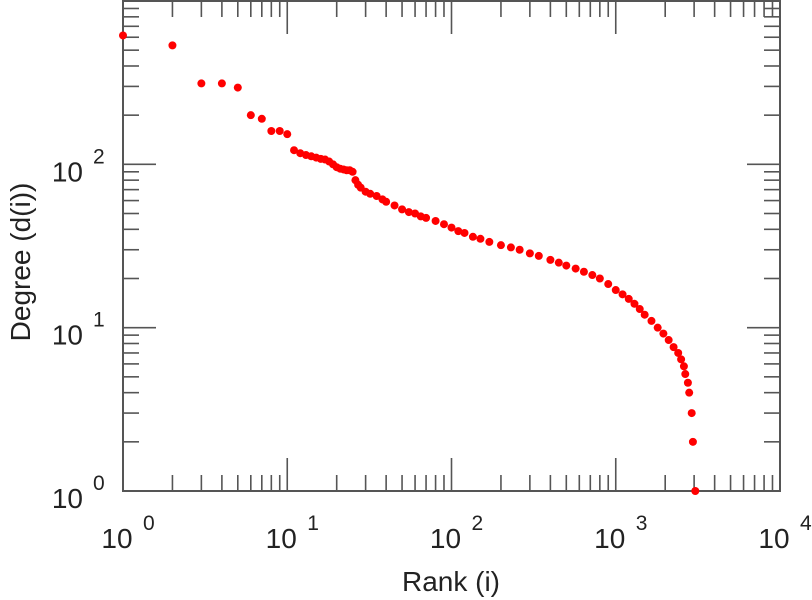  What do you see at coordinates (99, 483) in the screenshot?
I see `y-tick-exponent: 0` at bounding box center [99, 483].